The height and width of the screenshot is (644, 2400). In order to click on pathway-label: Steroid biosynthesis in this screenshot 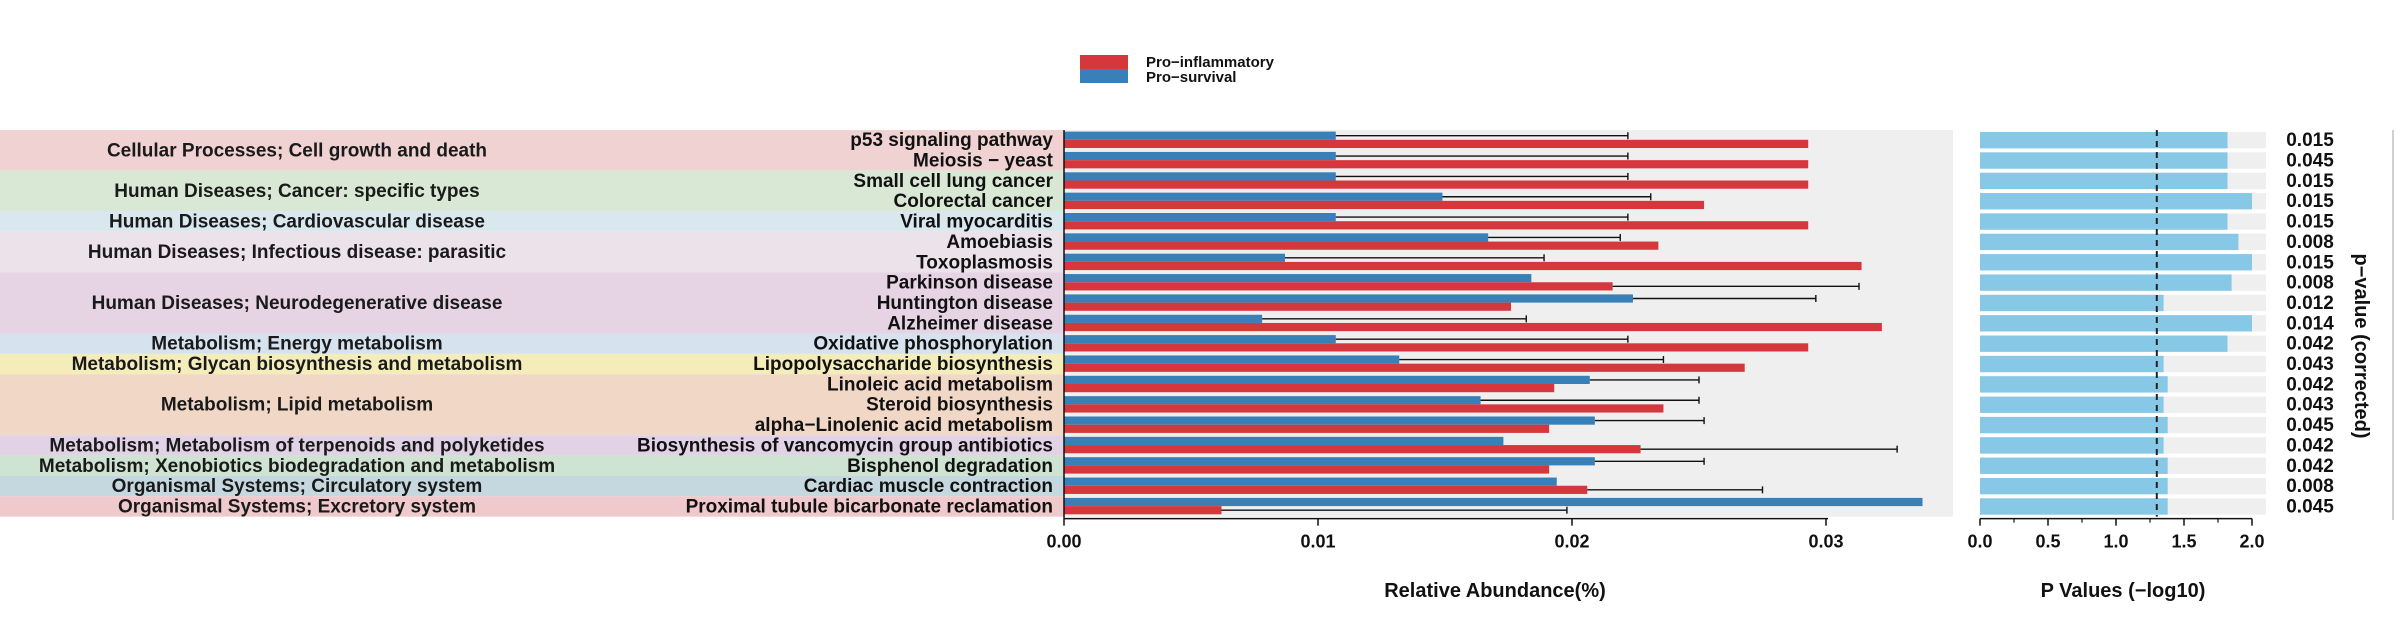, I will do `click(959, 405)`.